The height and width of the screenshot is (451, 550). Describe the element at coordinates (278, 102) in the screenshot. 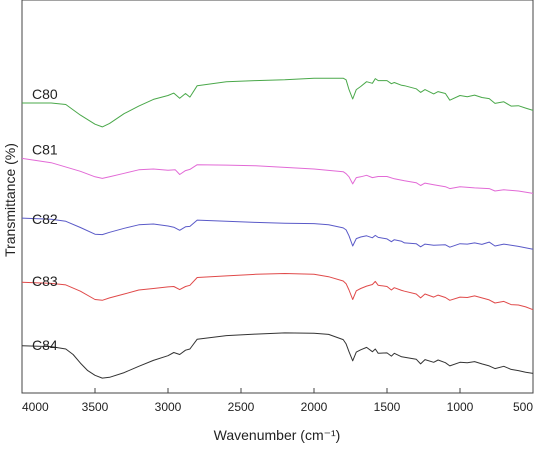

I see `series-line-c80` at that location.